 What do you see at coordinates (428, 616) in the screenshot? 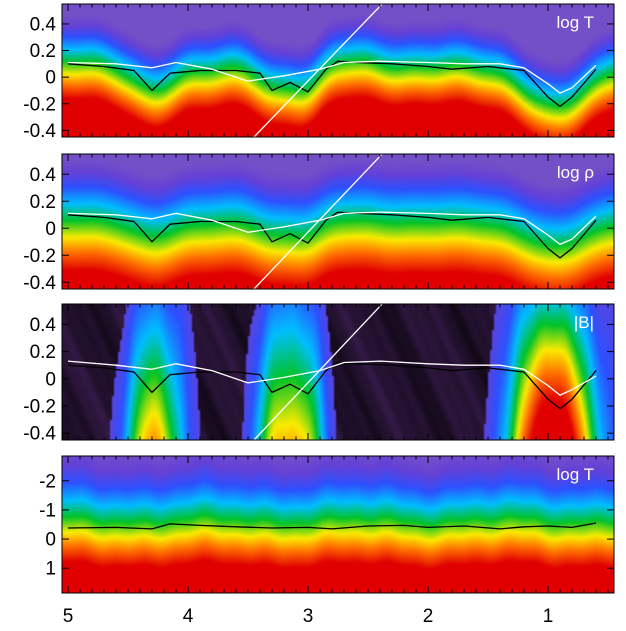
I see `x-tick-label: 2` at bounding box center [428, 616].